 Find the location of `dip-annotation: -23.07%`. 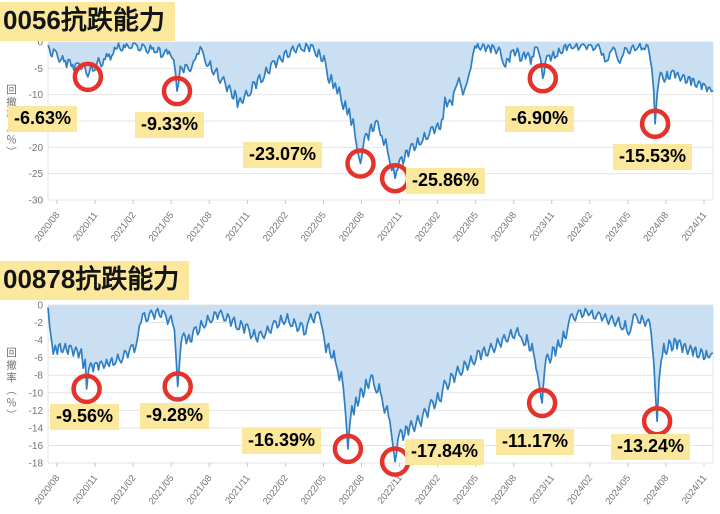

dip-annotation: -23.07% is located at coordinates (283, 155).